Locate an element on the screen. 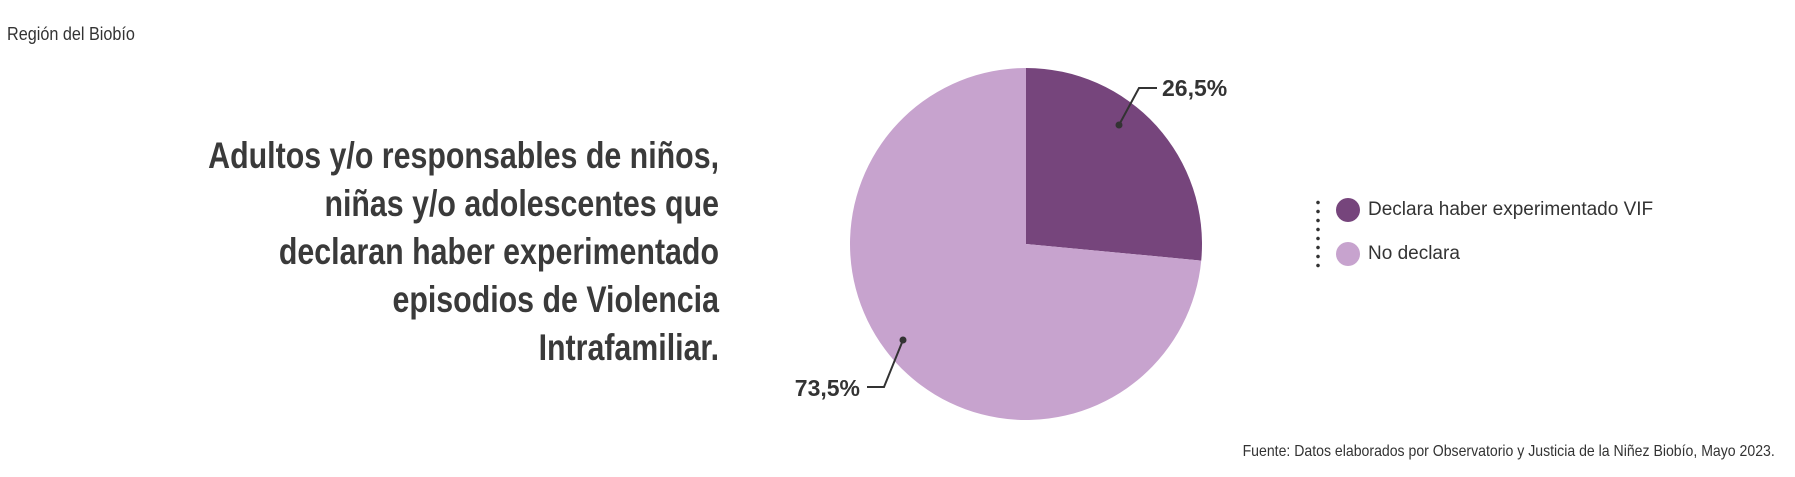  title-line: Adultos y/o responsables de niños, is located at coordinates (463, 155).